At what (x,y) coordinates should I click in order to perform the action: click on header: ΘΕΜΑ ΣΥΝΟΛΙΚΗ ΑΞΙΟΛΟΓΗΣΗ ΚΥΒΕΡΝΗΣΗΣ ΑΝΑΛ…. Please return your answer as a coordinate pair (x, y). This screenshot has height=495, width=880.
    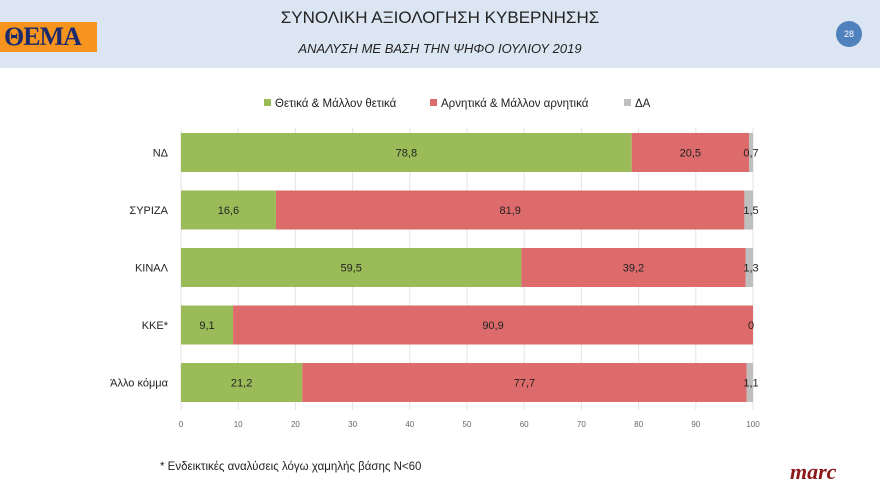
    Looking at the image, I should click on (440, 34).